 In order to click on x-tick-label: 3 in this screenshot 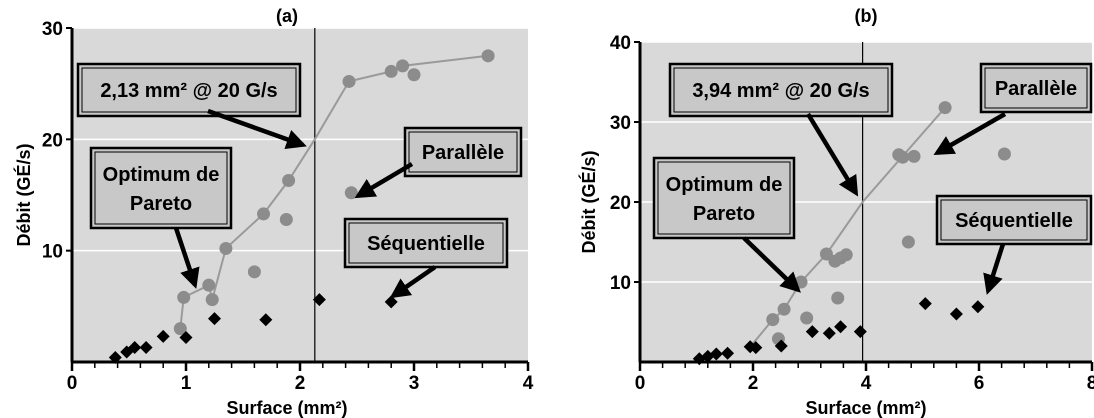, I will do `click(414, 383)`.